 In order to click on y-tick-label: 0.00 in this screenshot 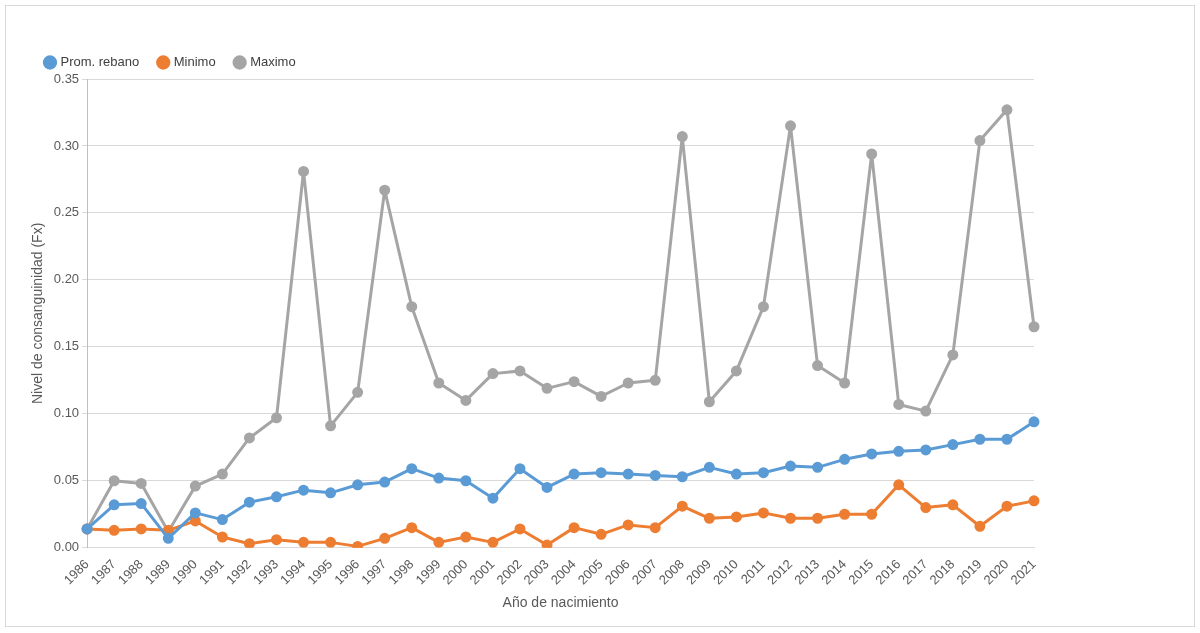, I will do `click(66, 547)`.